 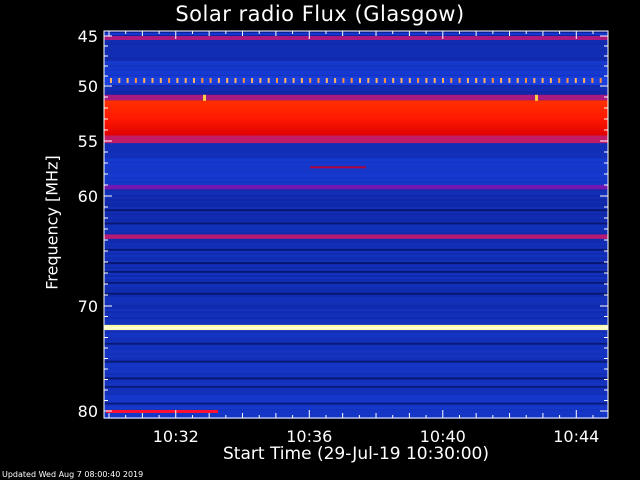 I want to click on y-axis-label: Frequency [MHz], so click(x=52, y=222).